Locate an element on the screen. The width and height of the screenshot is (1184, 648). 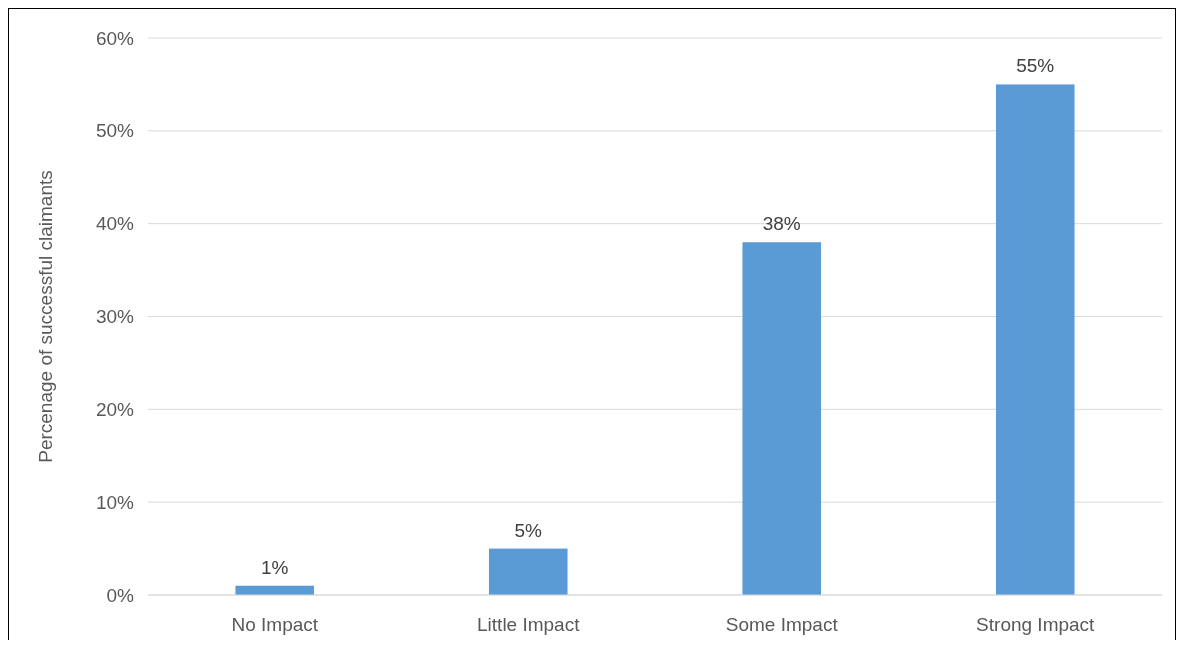
x-tick-label: No Impact is located at coordinates (275, 624).